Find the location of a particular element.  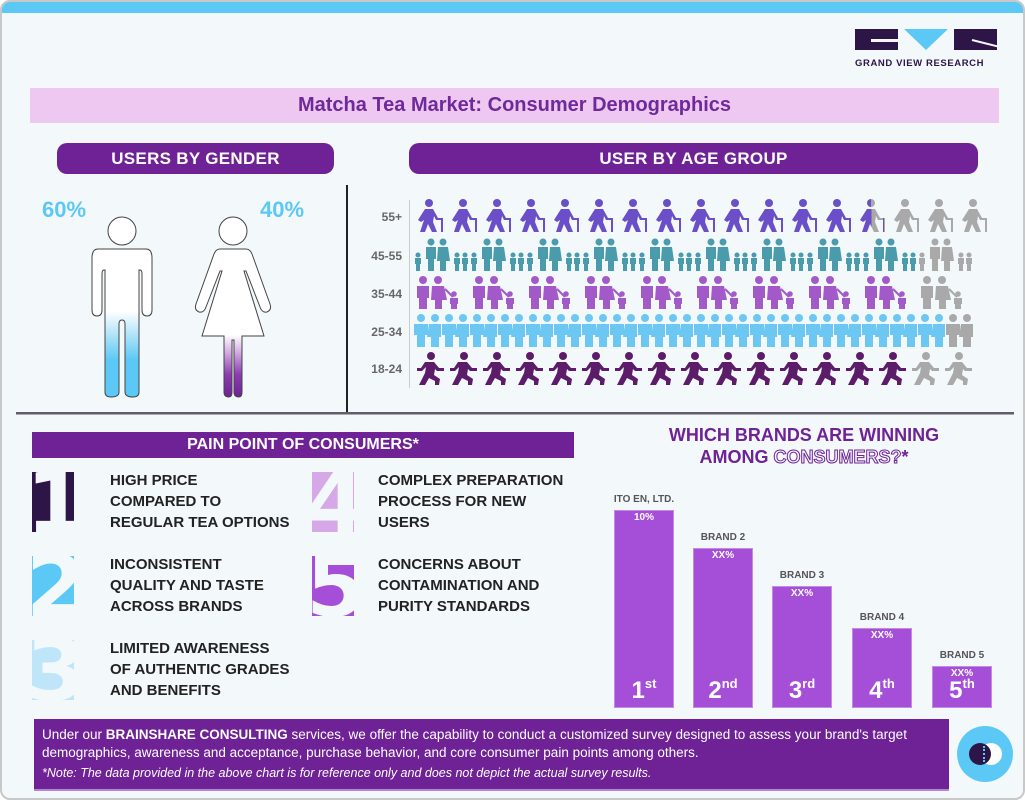

section-divider-vertical is located at coordinates (347, 299).